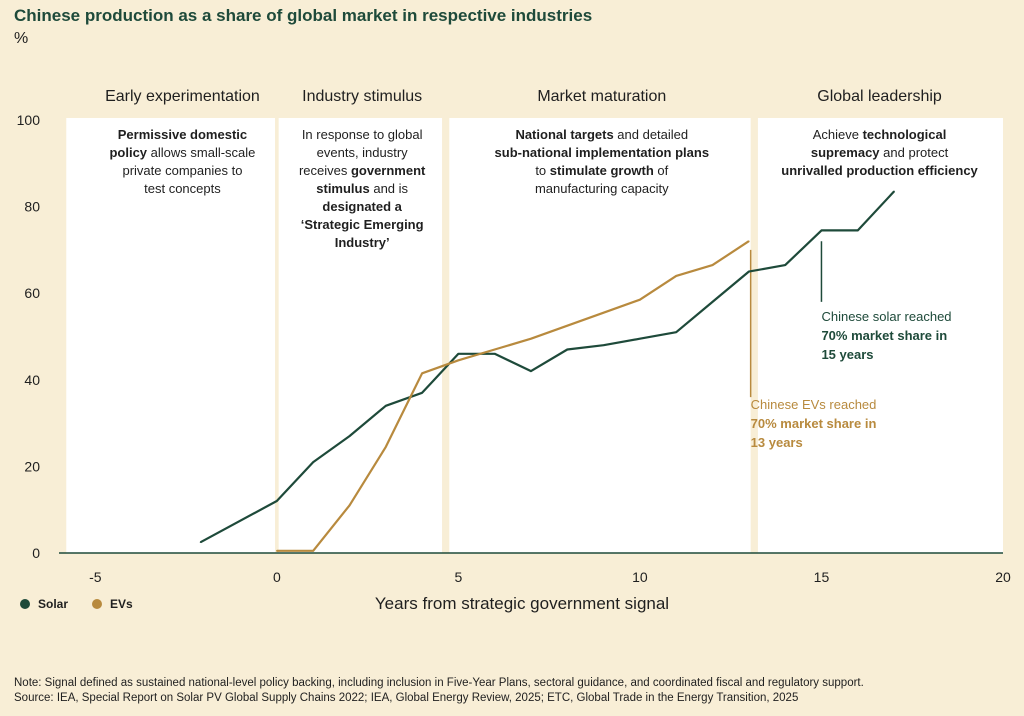  Describe the element at coordinates (458, 577) in the screenshot. I see `x-tick-label-5: 5` at that location.